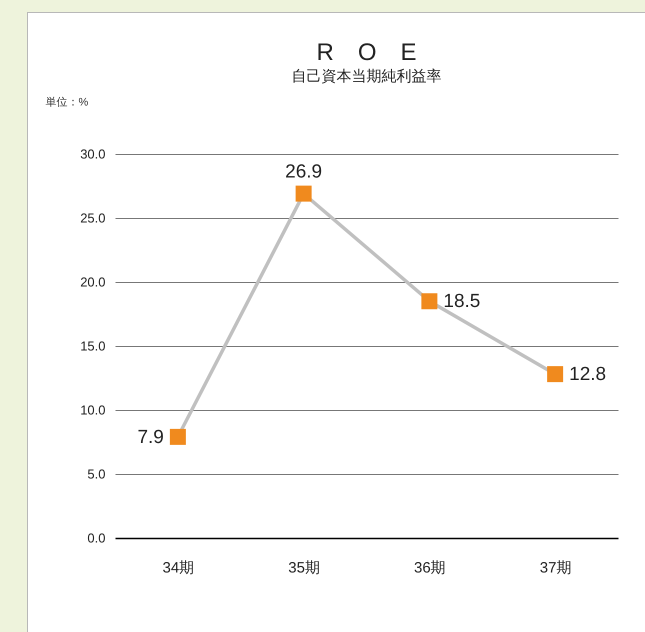 This screenshot has width=645, height=632. What do you see at coordinates (304, 568) in the screenshot?
I see `x-tick-label: 35期` at bounding box center [304, 568].